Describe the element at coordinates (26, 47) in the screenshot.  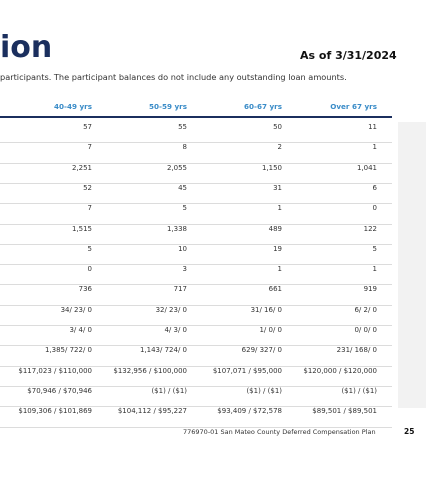
I see `title: ion` at that location.